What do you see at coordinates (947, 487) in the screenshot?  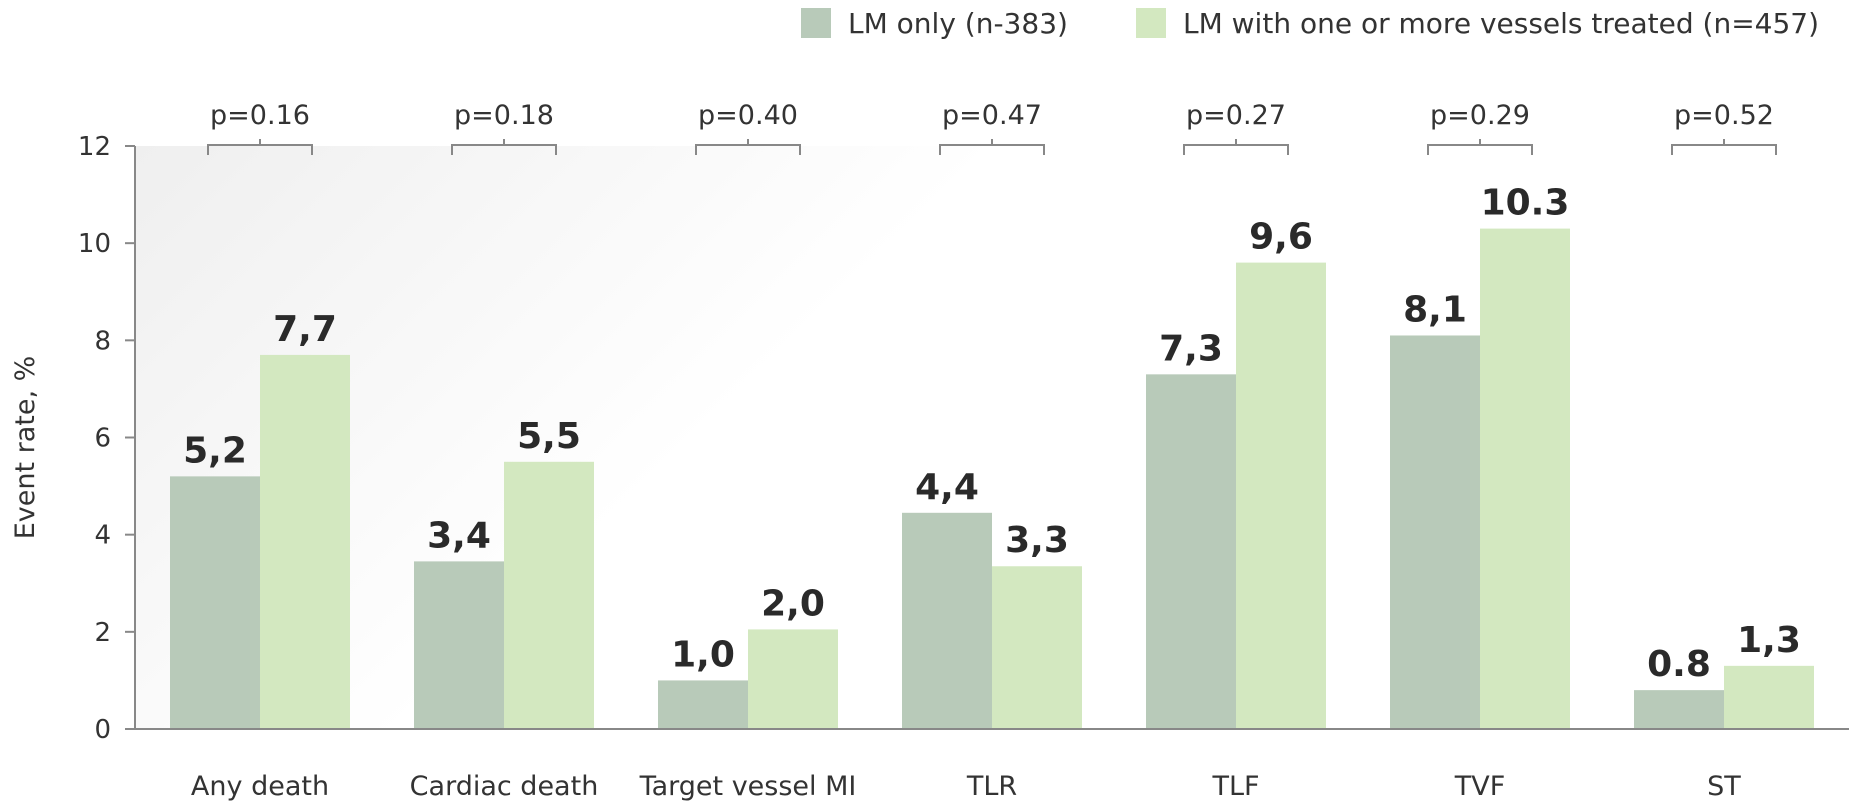 I see `data-label: 4,4` at bounding box center [947, 487].